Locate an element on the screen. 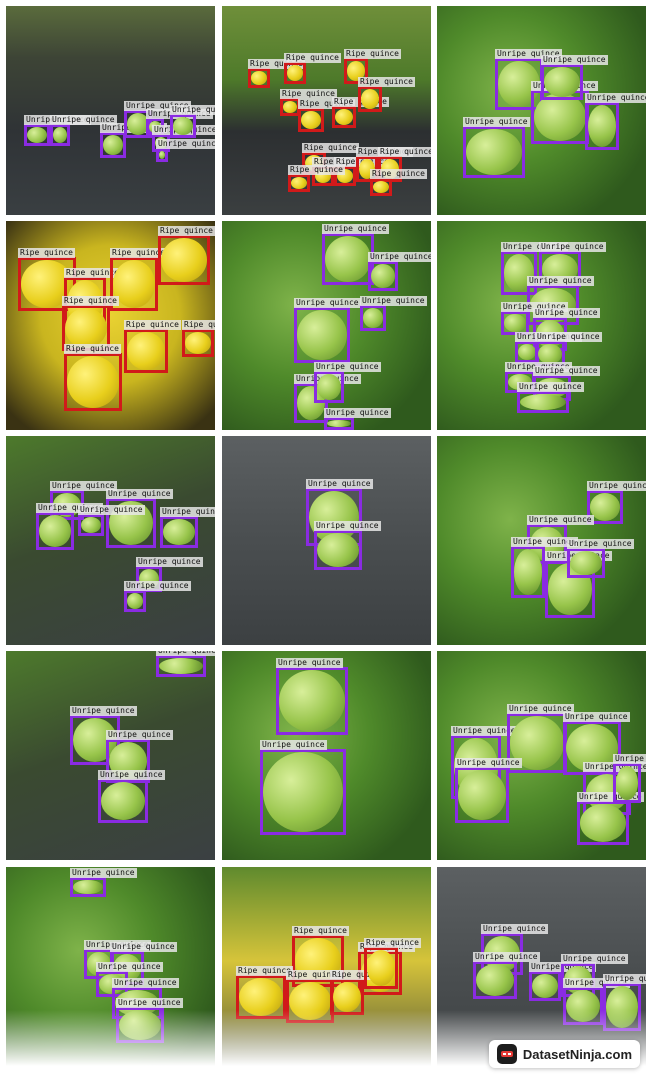 The image size is (652, 1080). brand-name: DatasetNinja.com is located at coordinates (577, 1054).